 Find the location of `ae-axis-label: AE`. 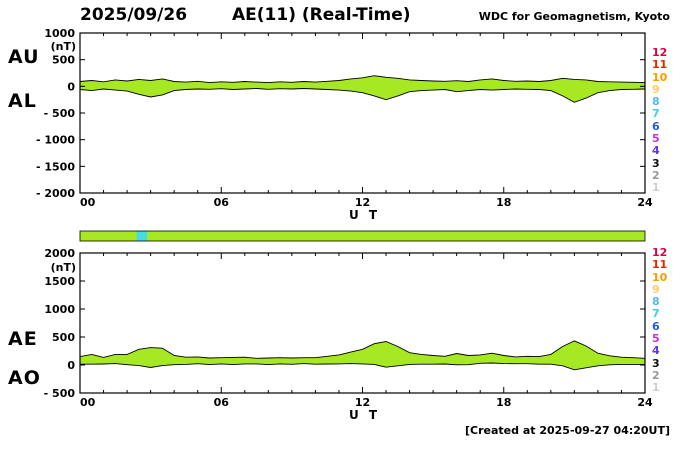

ae-axis-label: AE is located at coordinates (23, 339).